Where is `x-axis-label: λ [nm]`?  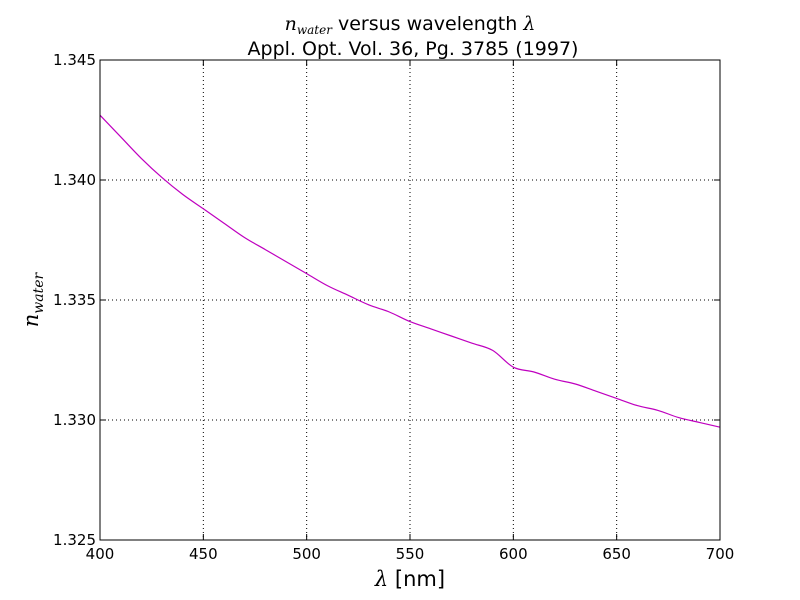
x-axis-label: λ [nm] is located at coordinates (409, 579).